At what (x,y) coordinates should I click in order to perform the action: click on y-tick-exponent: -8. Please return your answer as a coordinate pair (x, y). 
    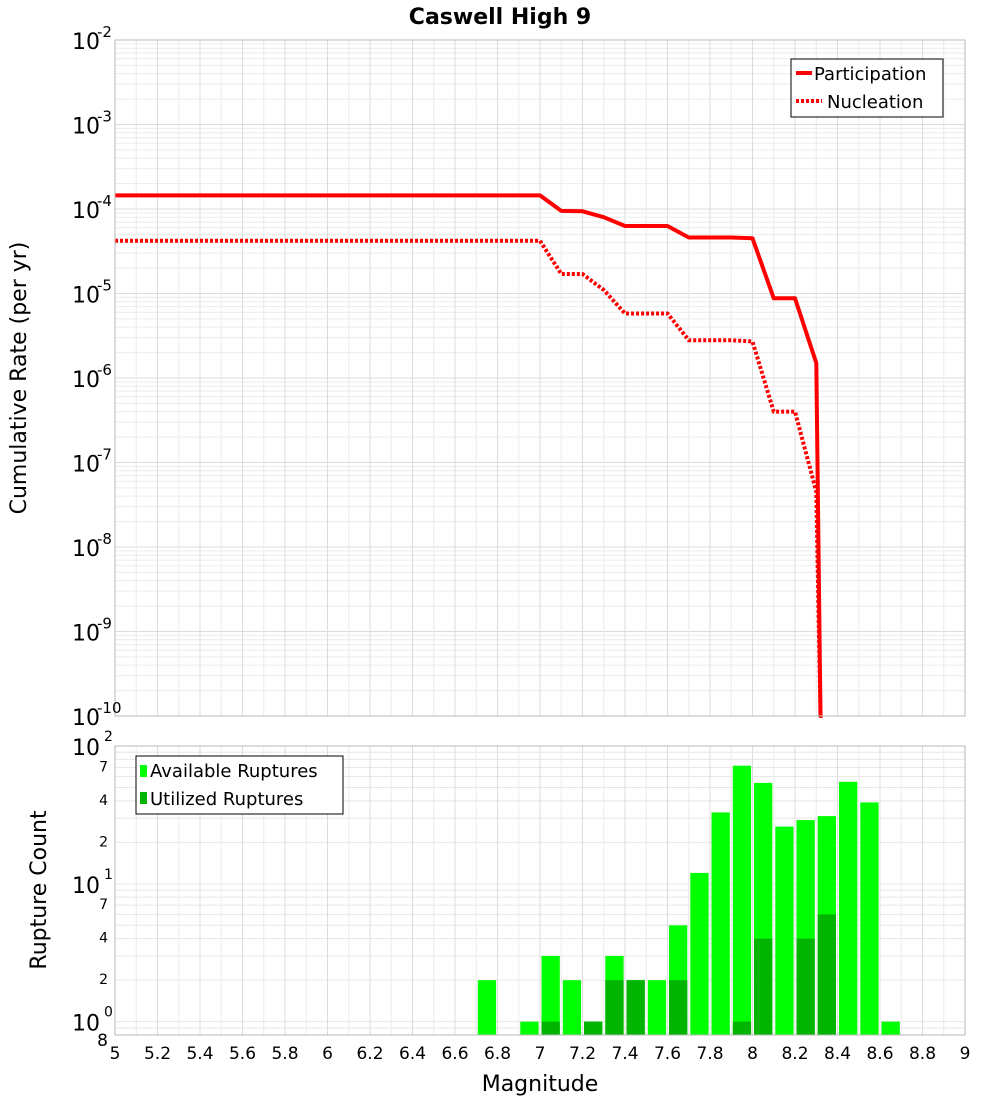
    Looking at the image, I should click on (104, 539).